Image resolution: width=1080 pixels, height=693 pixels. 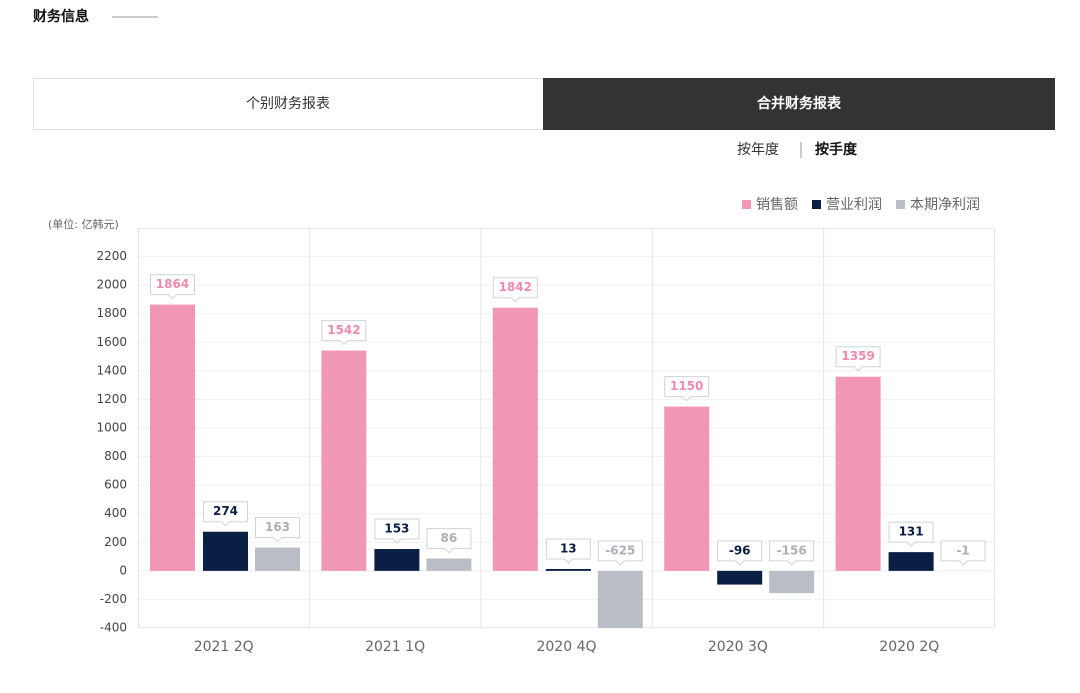 What do you see at coordinates (111, 342) in the screenshot?
I see `y-tick-label: 1600` at bounding box center [111, 342].